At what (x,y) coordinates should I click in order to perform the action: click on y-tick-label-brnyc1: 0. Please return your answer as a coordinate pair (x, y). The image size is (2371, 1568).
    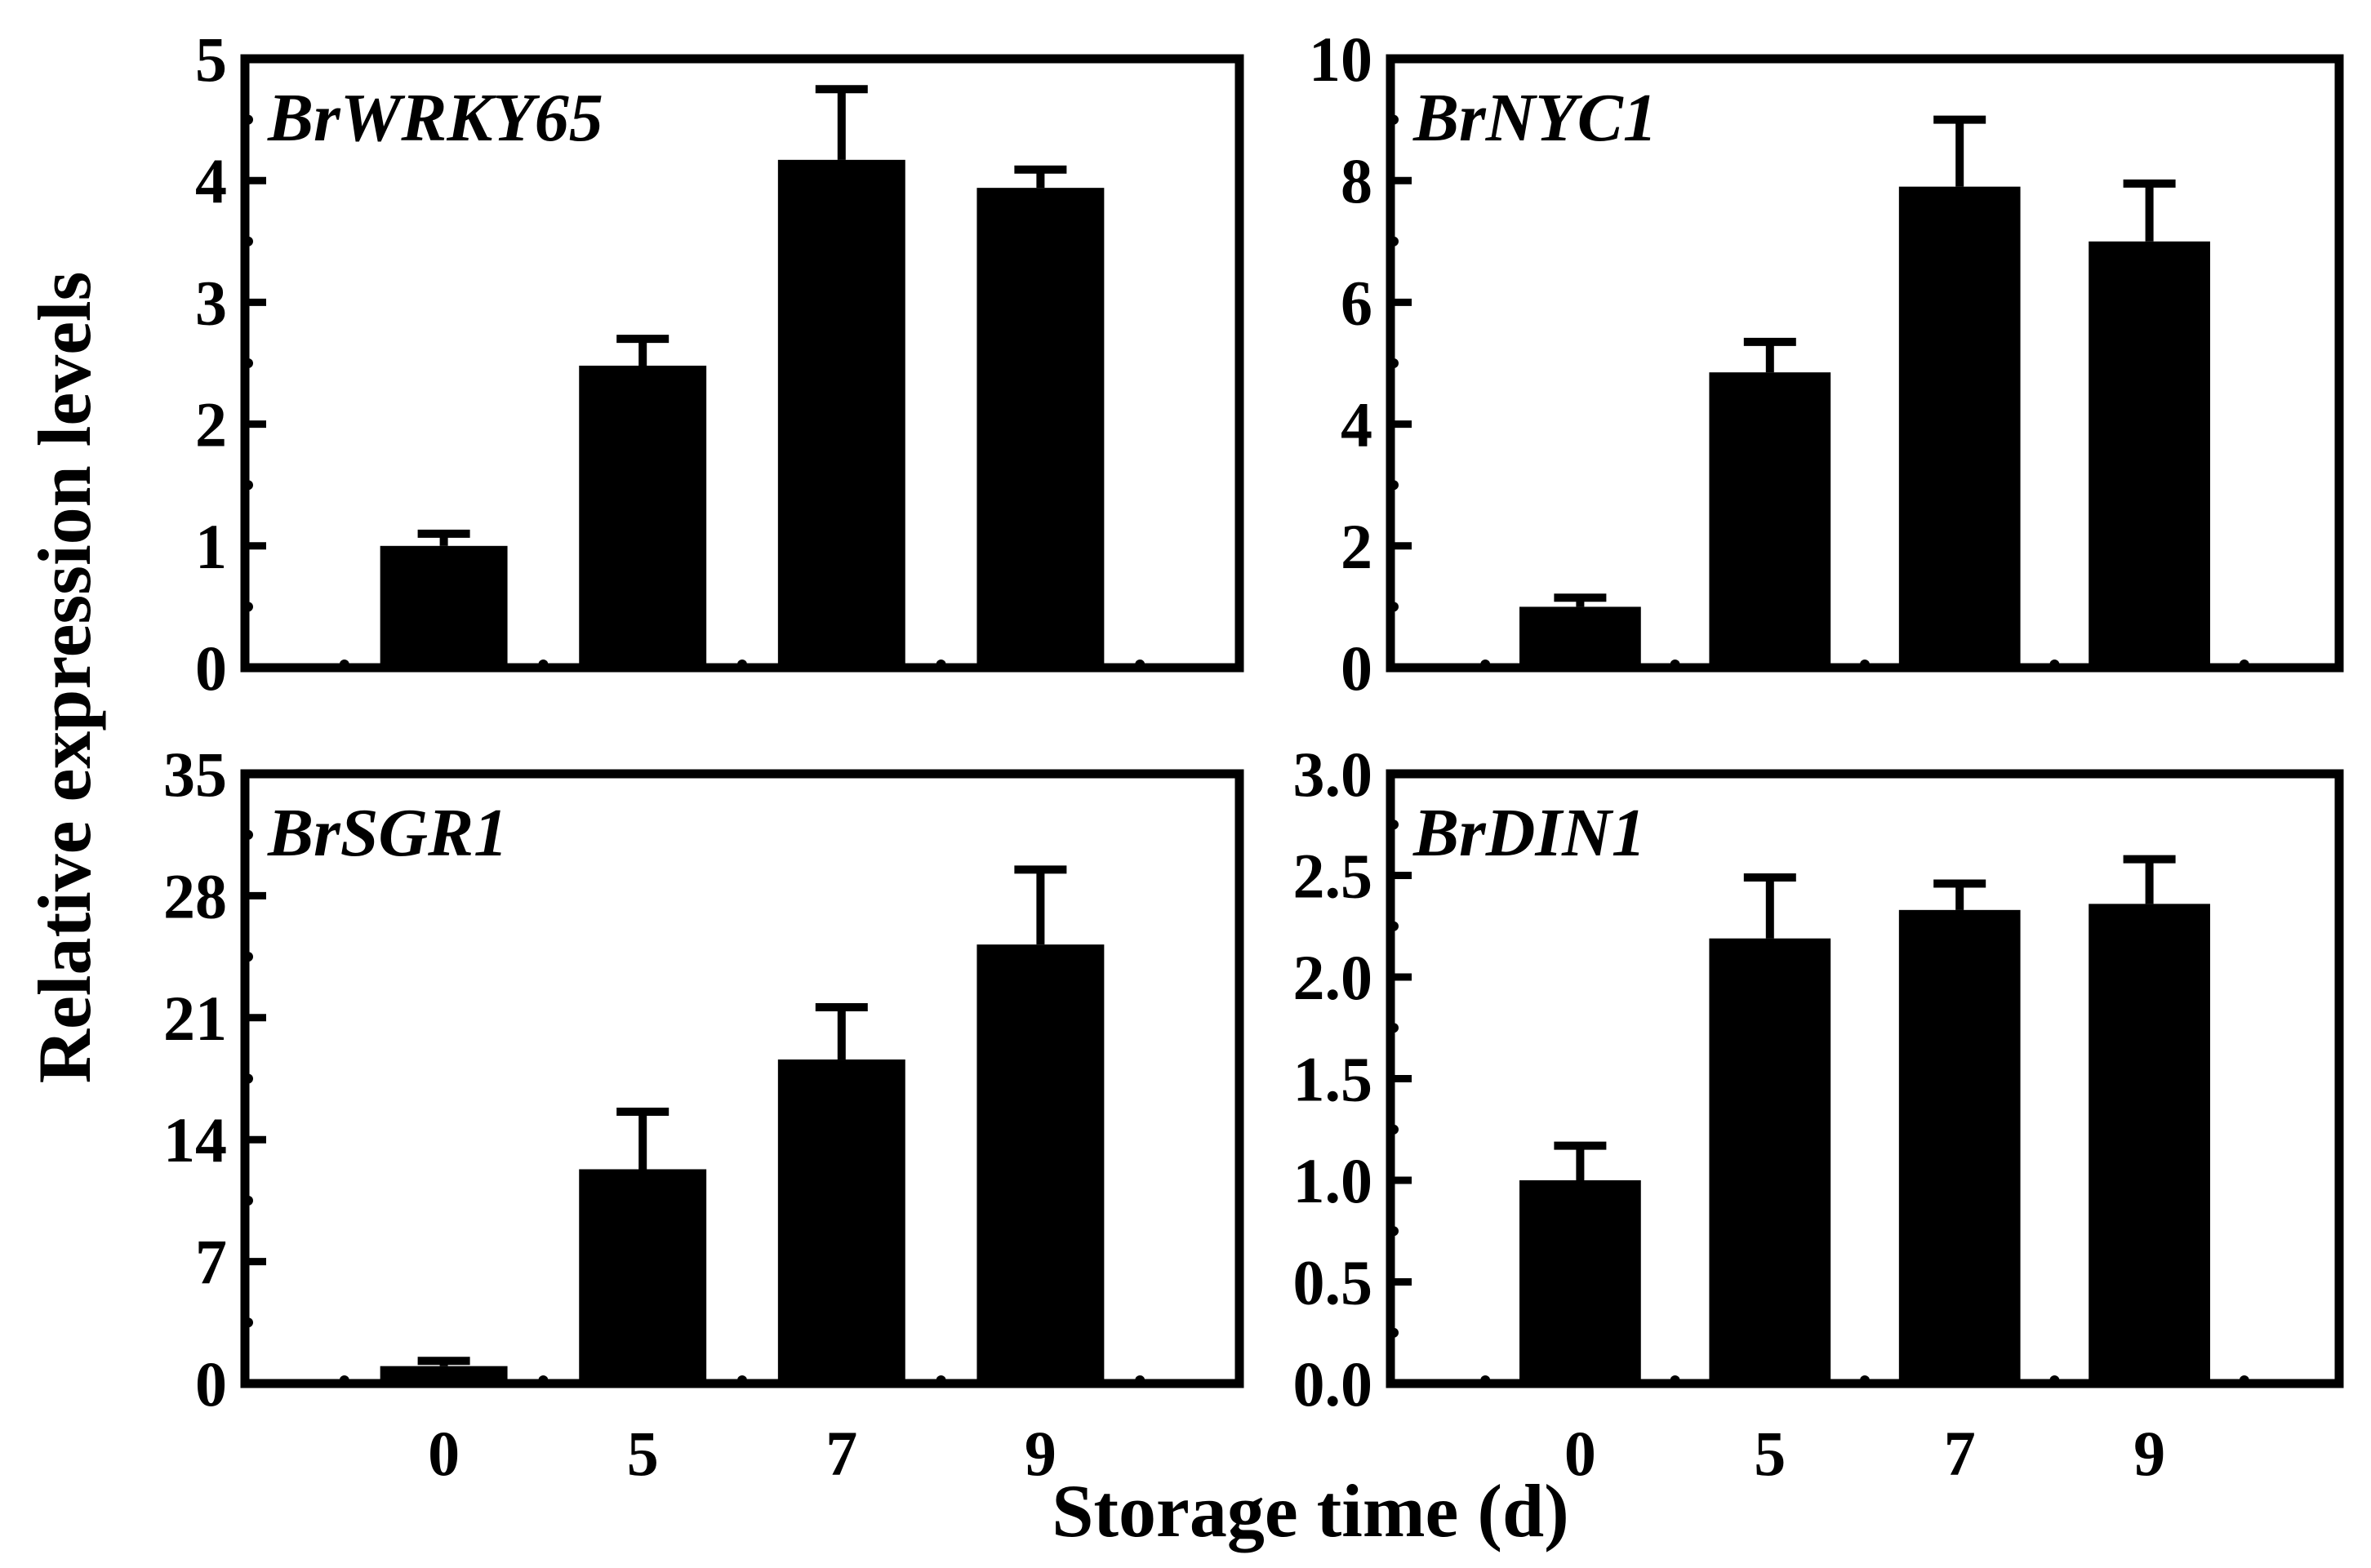
    Looking at the image, I should click on (1356, 668).